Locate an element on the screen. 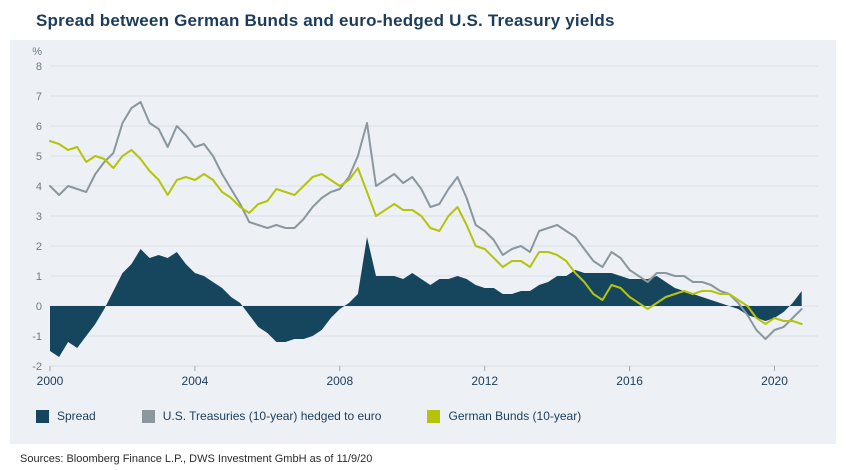 The image size is (846, 470). x-tick-label: 2016 is located at coordinates (629, 381).